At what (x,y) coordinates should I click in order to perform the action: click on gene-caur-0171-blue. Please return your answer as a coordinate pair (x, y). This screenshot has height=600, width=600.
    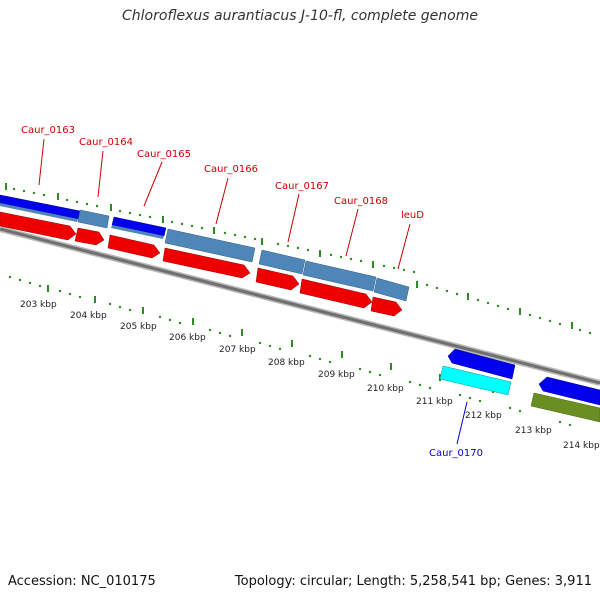
    Looking at the image, I should click on (569, 391).